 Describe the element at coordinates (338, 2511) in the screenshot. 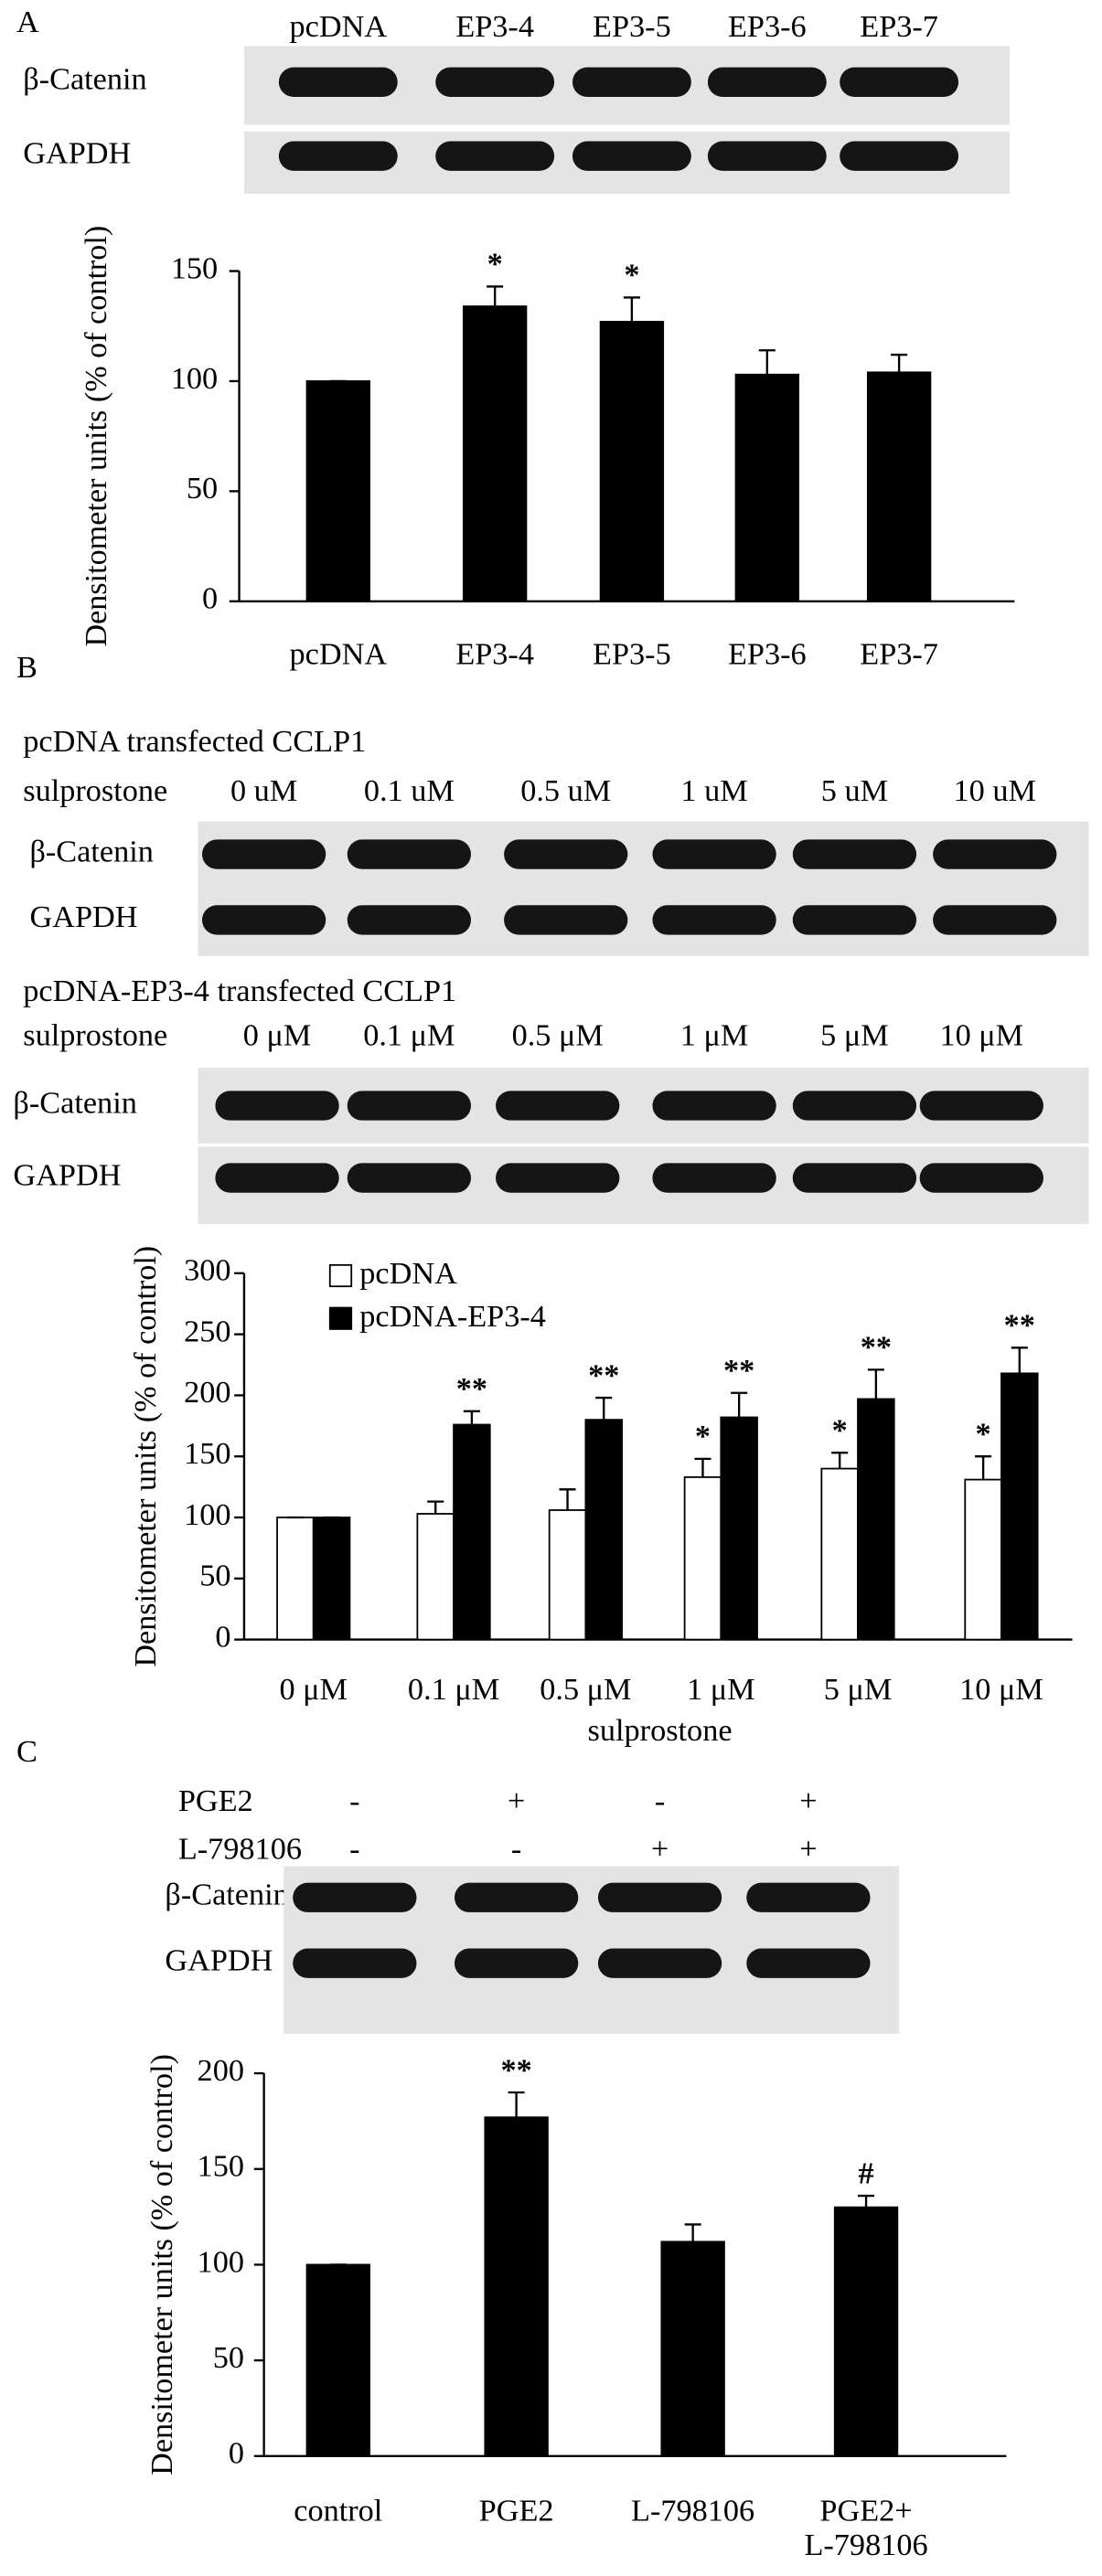

I see `x-tick-label: control` at that location.